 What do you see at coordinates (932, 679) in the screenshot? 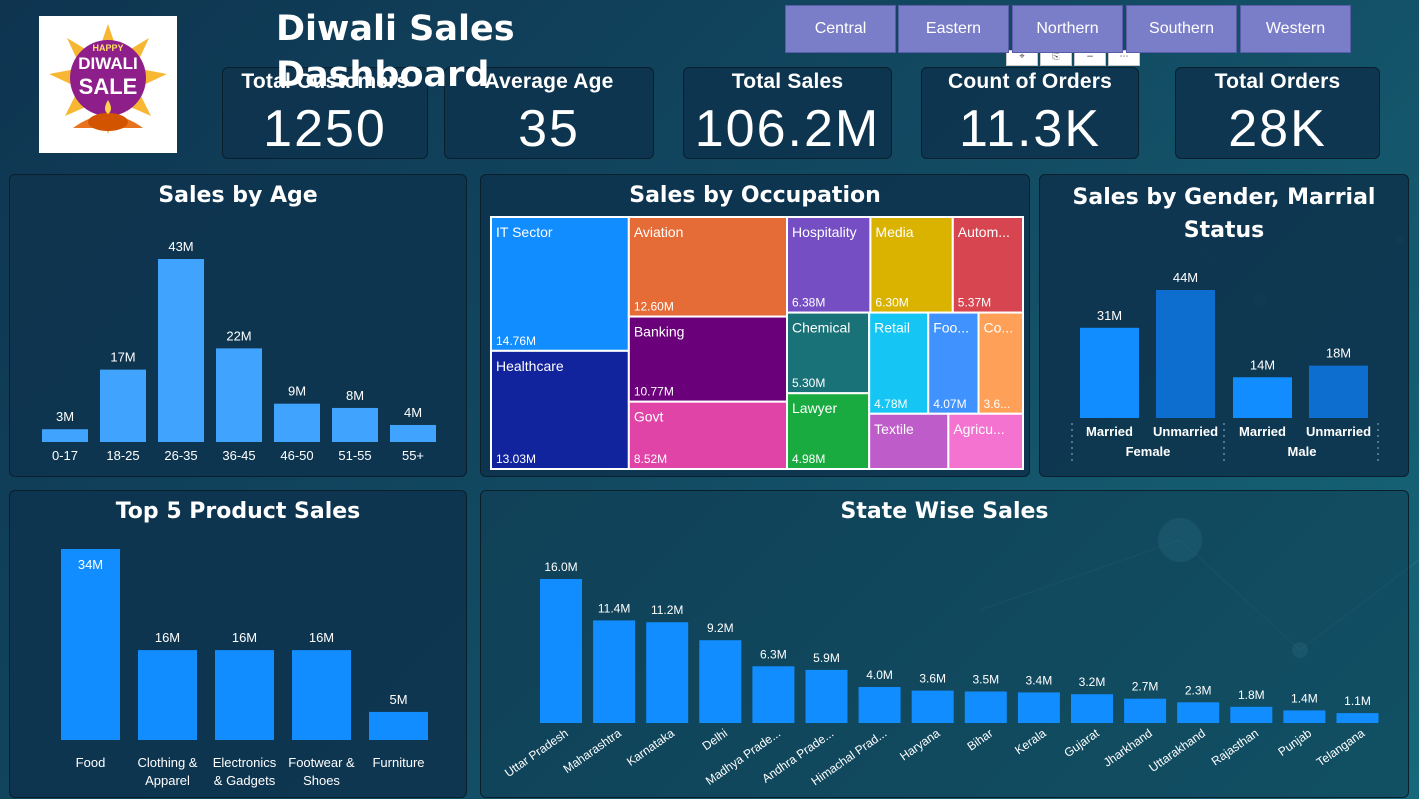
I see `data-label: 3.6M` at bounding box center [932, 679].